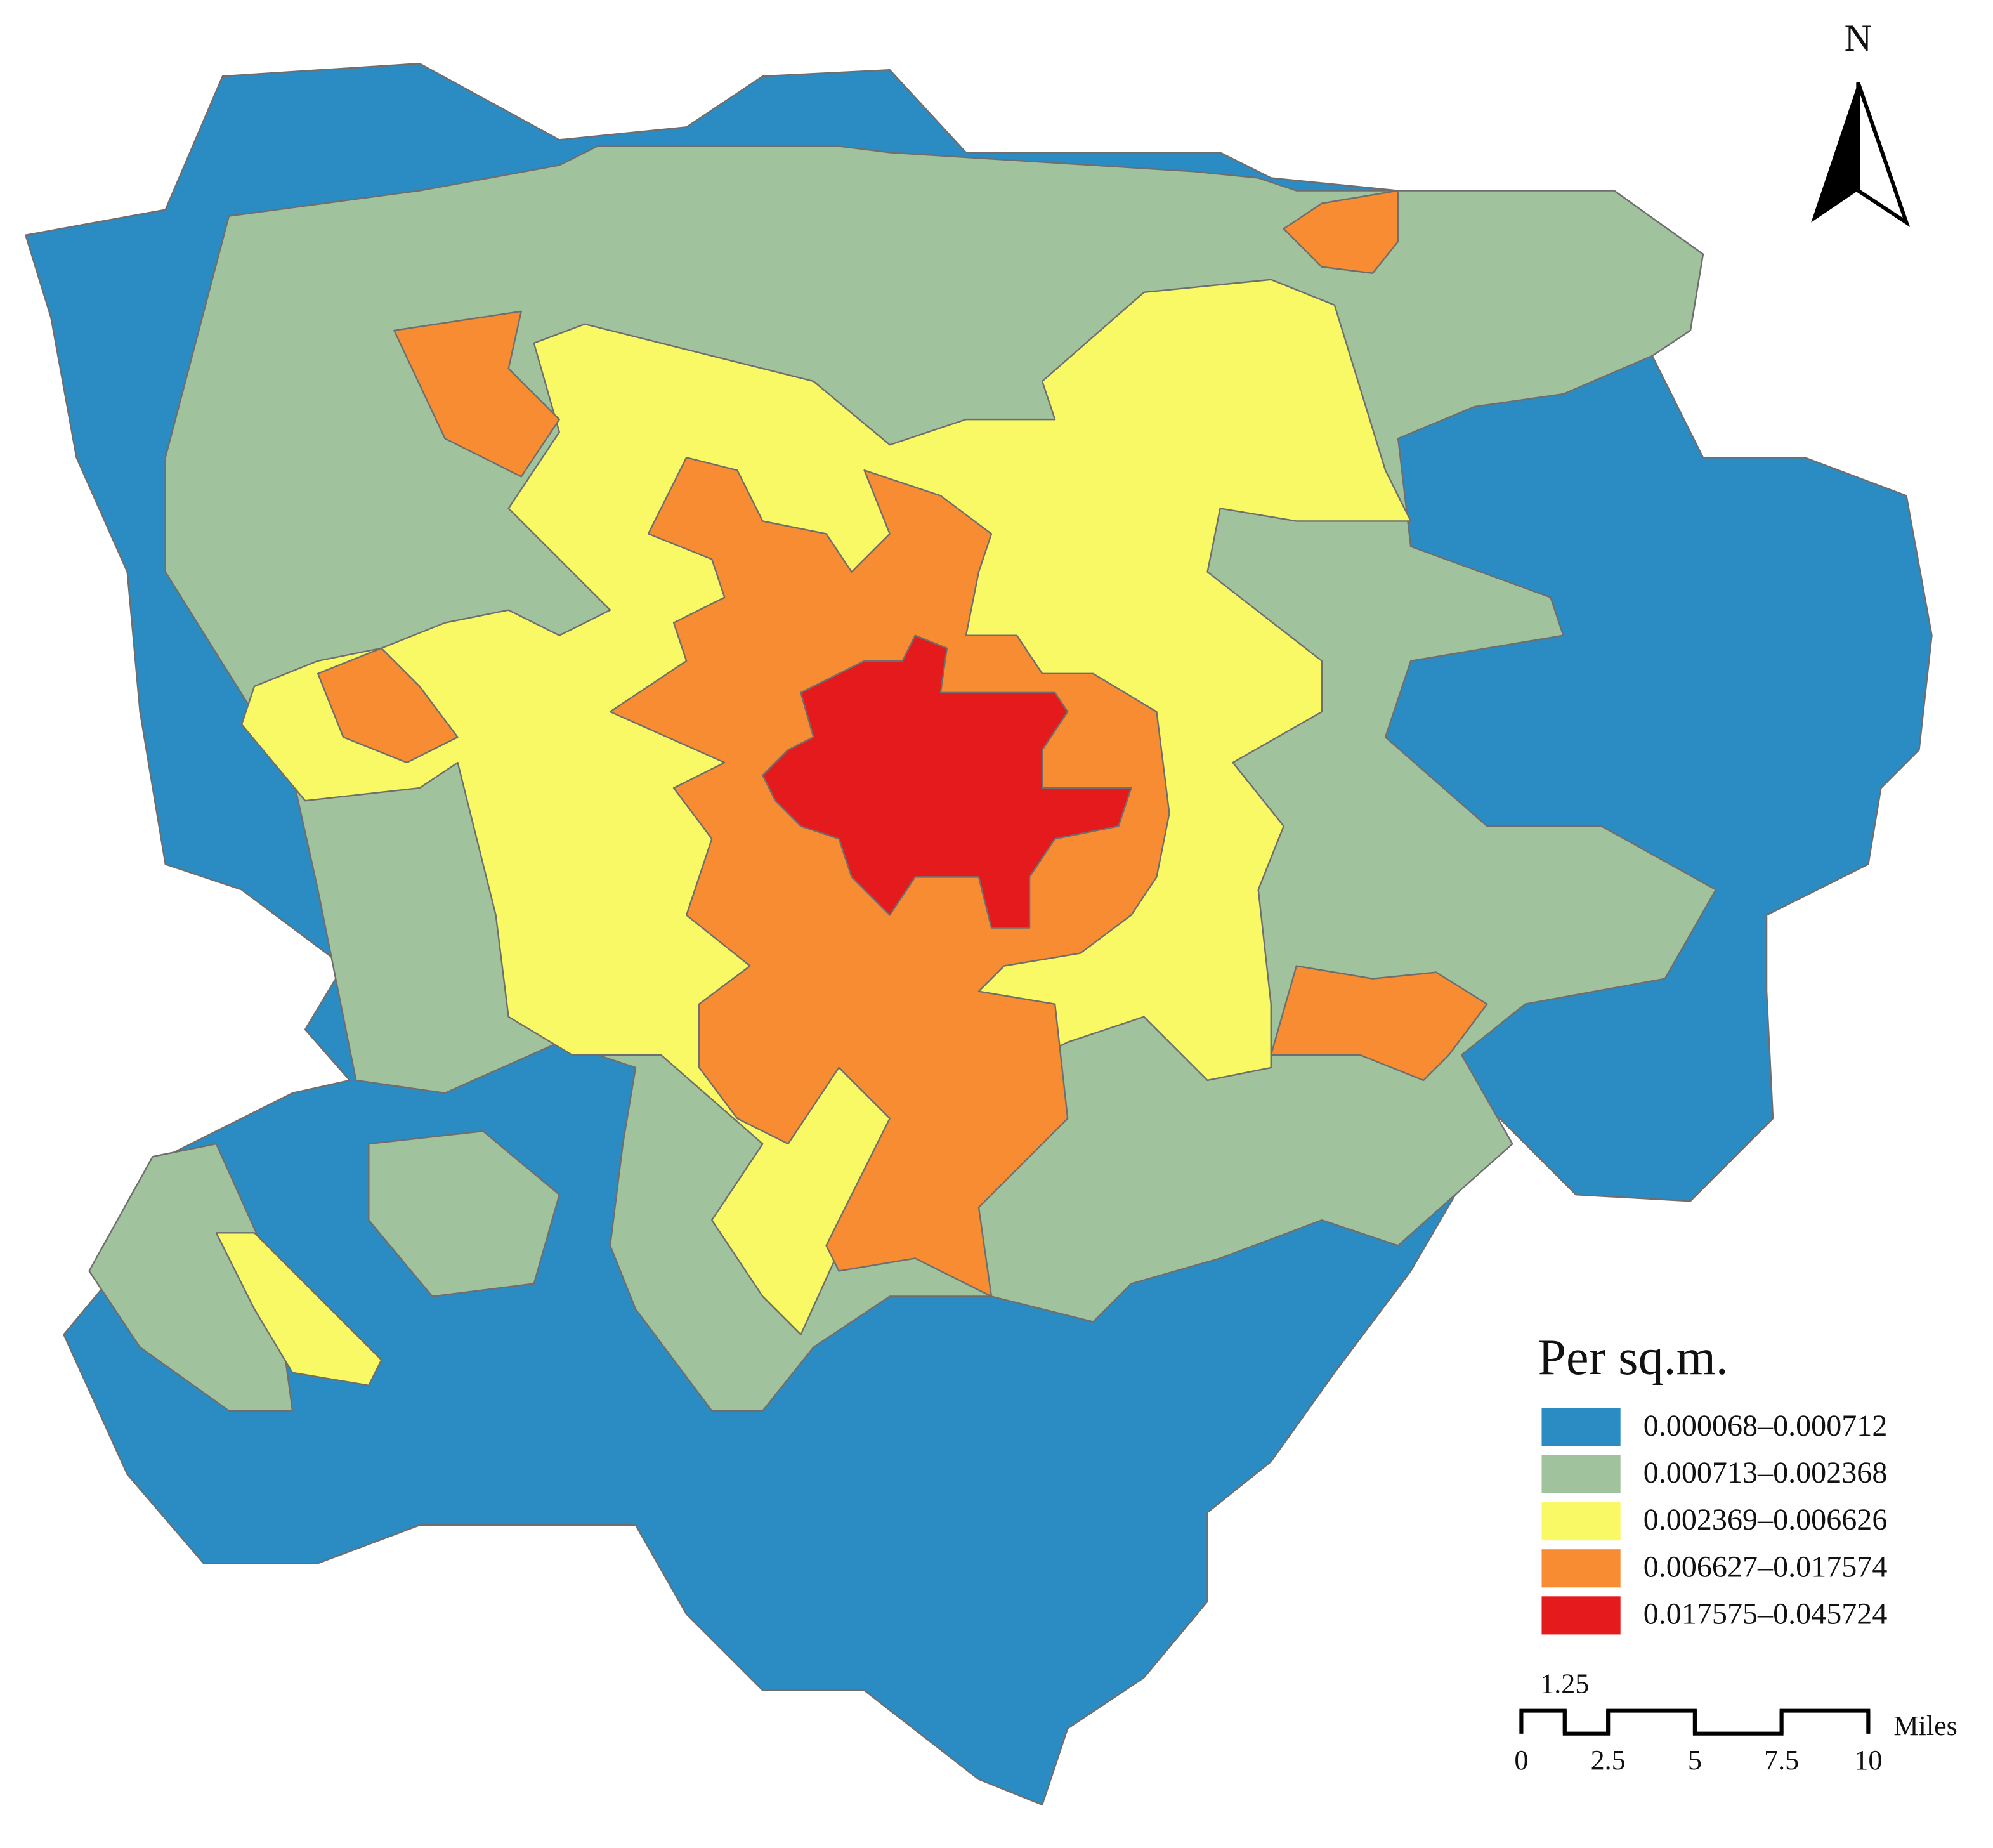  What do you see at coordinates (1695, 1760) in the screenshot?
I see `scale-label: 5` at bounding box center [1695, 1760].